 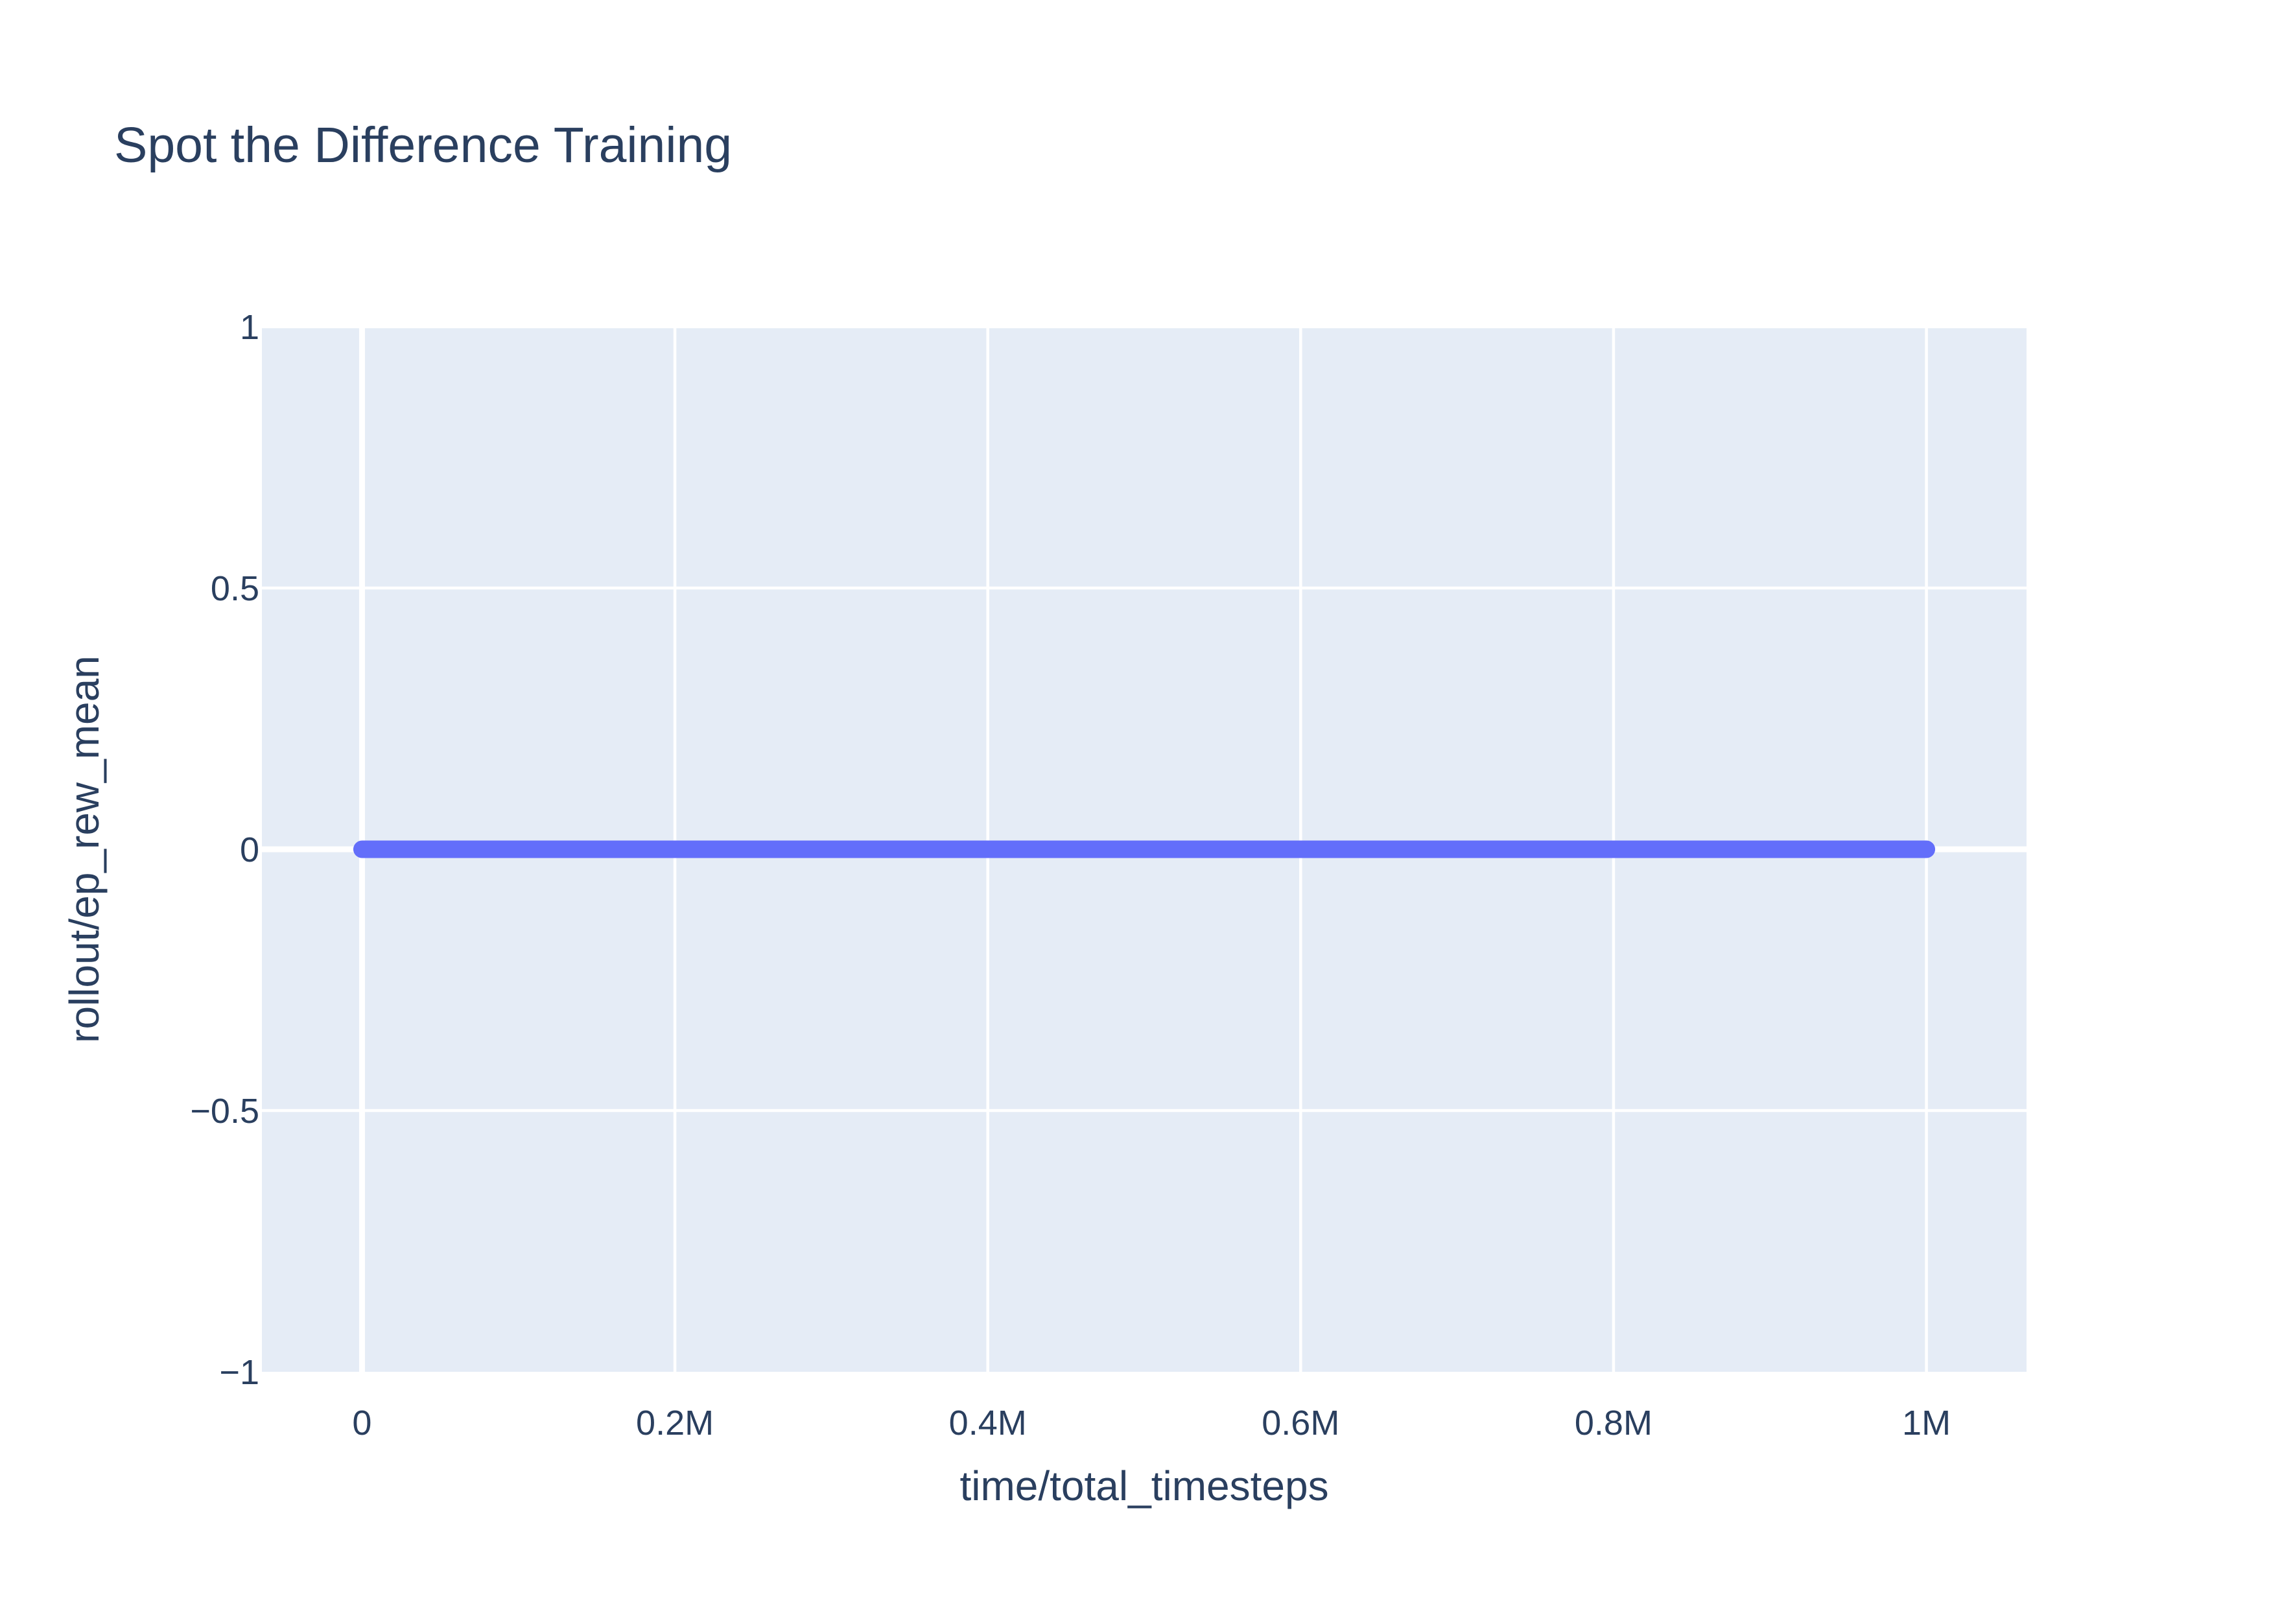 I want to click on y-tick-labels: −1 −0.5 0 0.5 1, so click(x=224, y=850).